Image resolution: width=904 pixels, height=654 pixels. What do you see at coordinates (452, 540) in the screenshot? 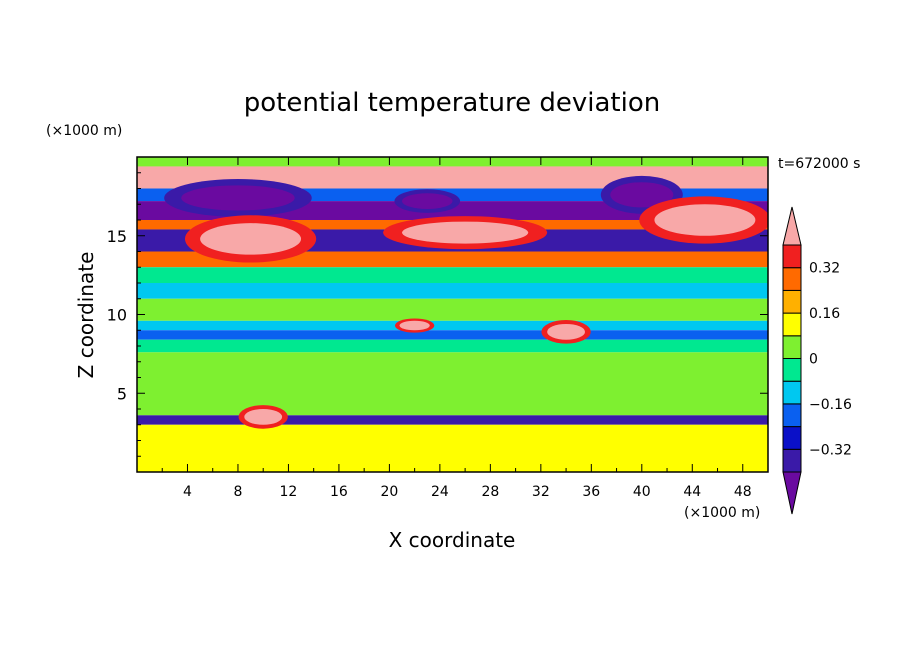
I see `x-axis-label: X coordinate` at bounding box center [452, 540].